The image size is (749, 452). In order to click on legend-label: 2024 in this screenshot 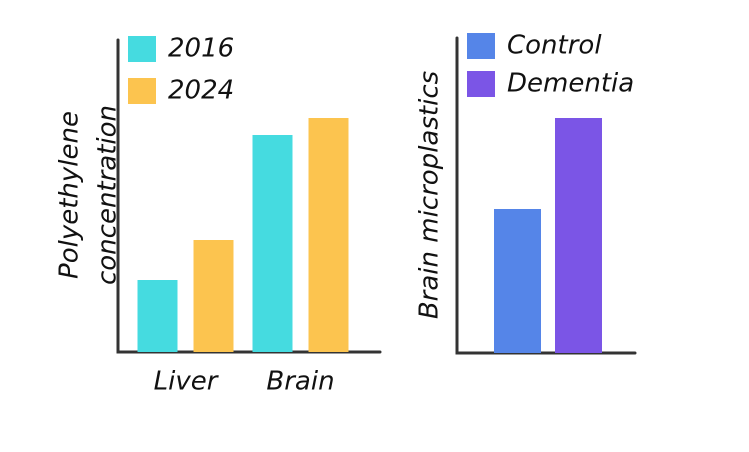, I will do `click(201, 91)`.